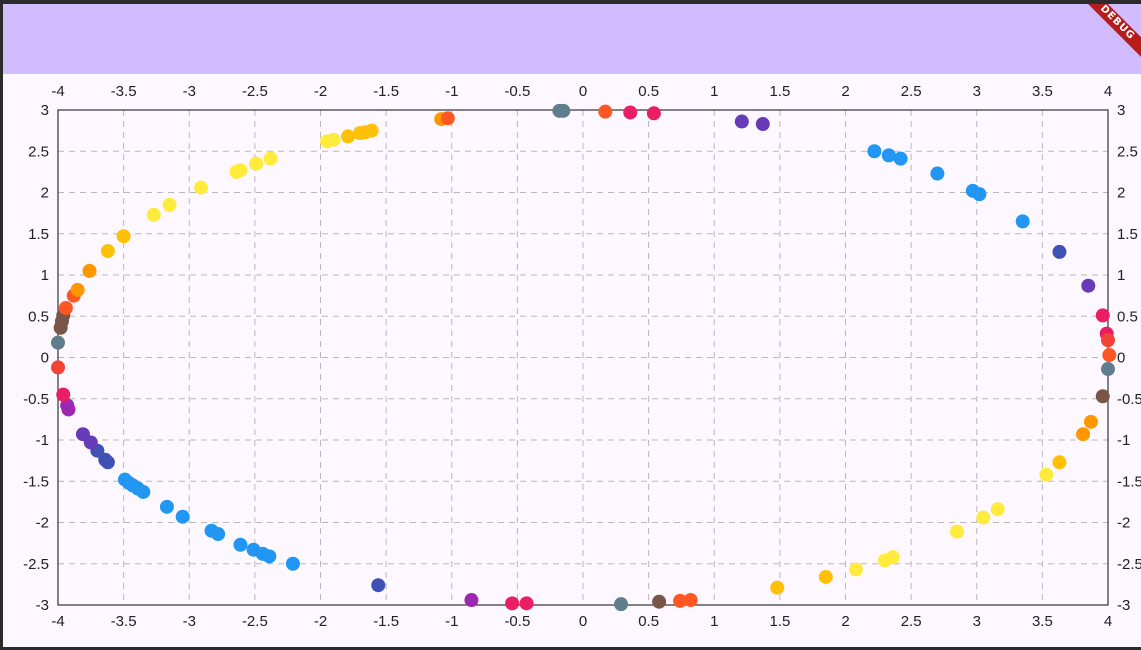  Describe the element at coordinates (189, 91) in the screenshot. I see `x-tick-label-top: -3` at that location.